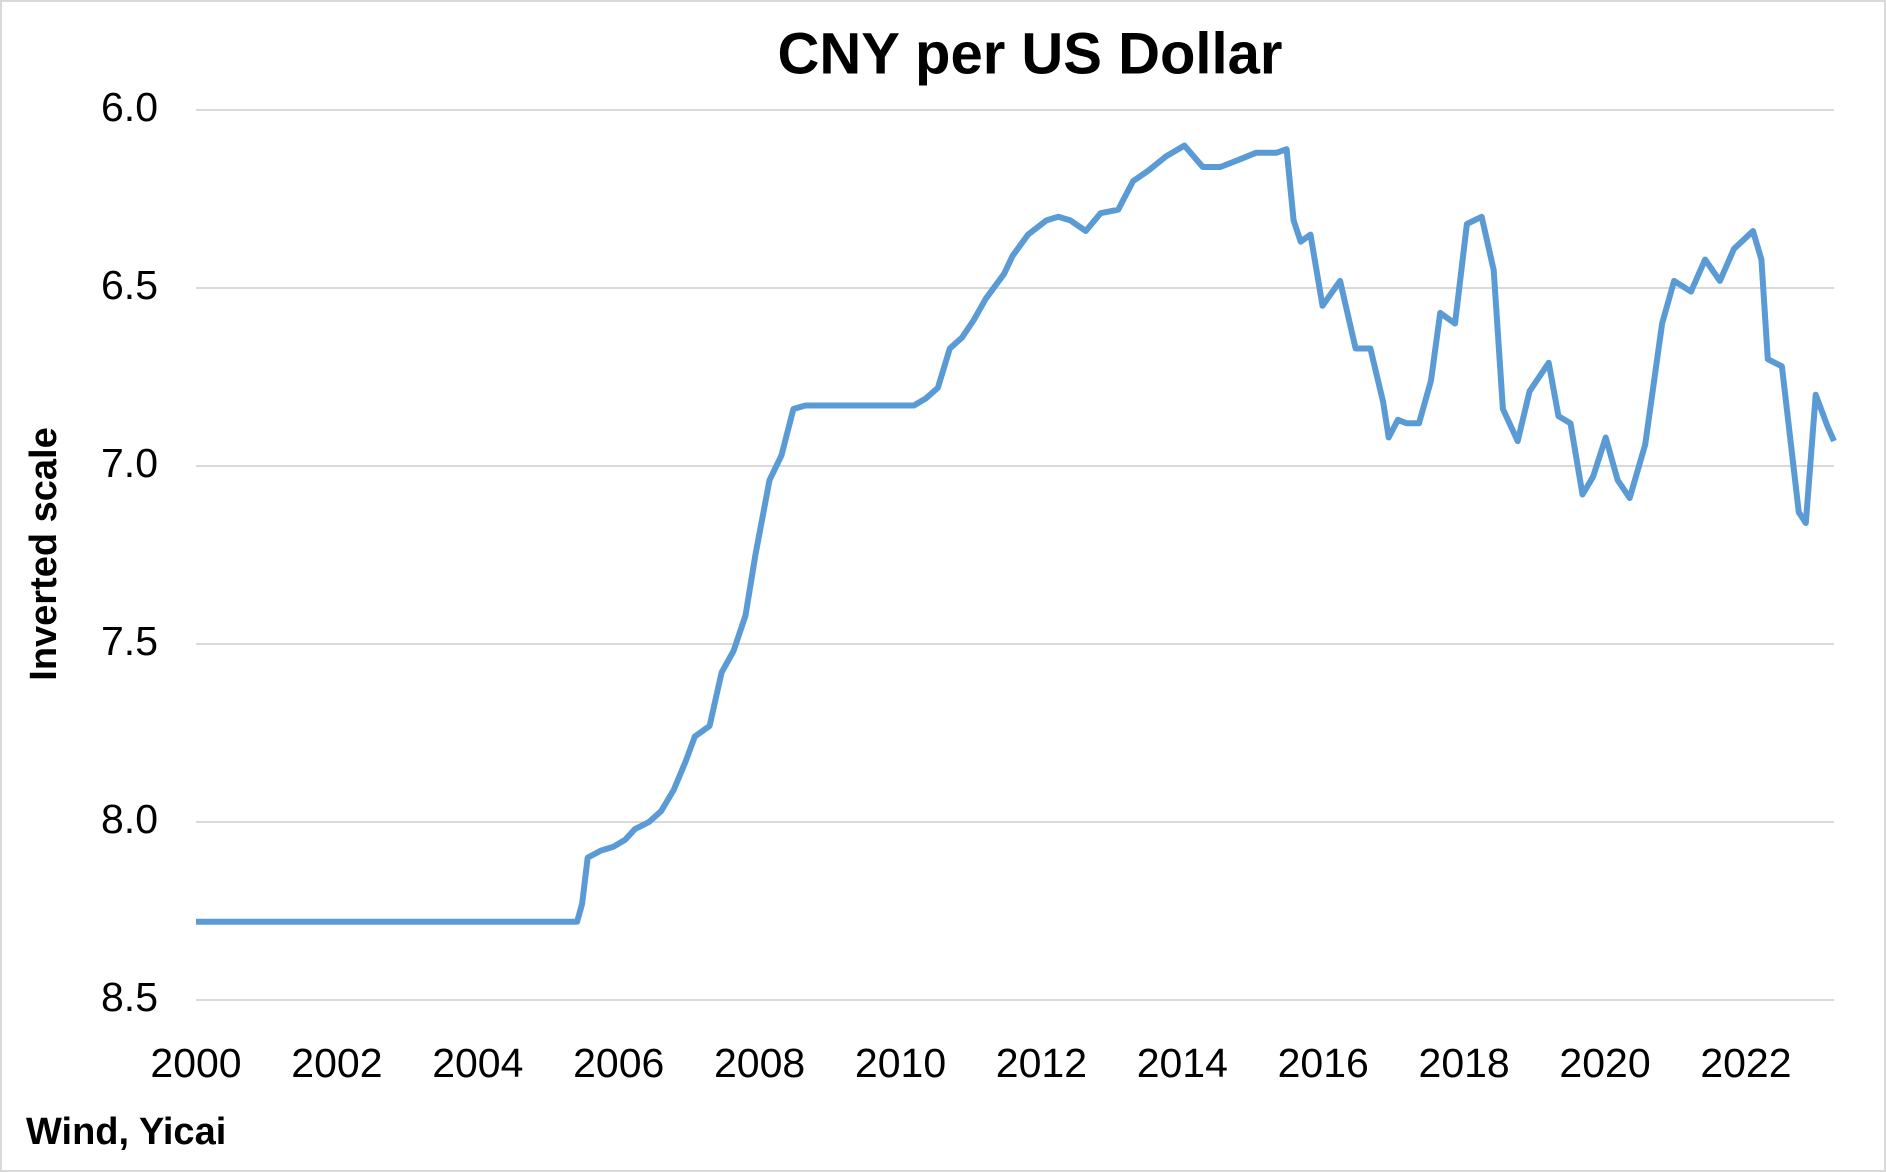  What do you see at coordinates (129, 107) in the screenshot?
I see `y-tick-label: 6.0` at bounding box center [129, 107].